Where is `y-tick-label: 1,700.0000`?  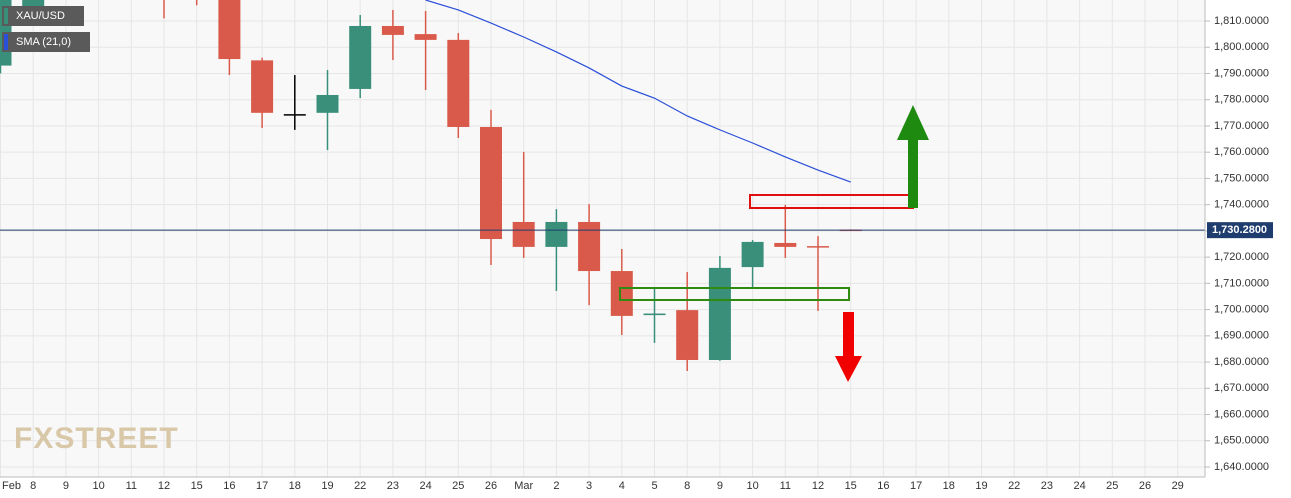
y-tick-label: 1,700.0000 is located at coordinates (1241, 310).